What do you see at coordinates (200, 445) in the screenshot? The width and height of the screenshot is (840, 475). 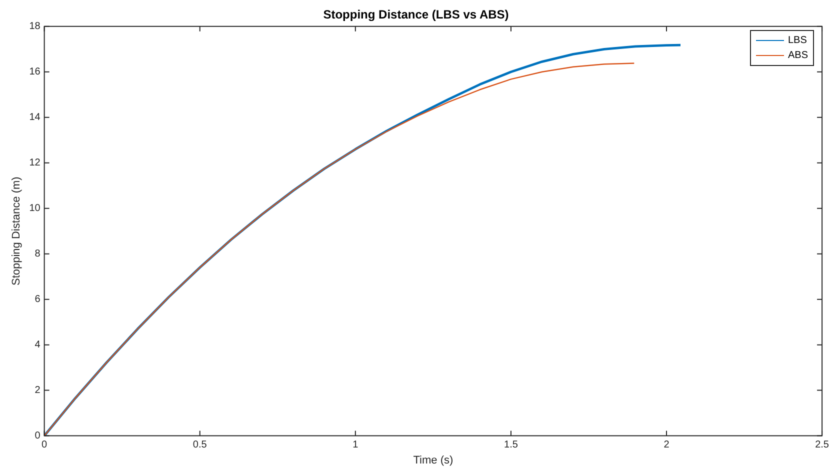 I see `x-tick-label: 0.5` at bounding box center [200, 445].